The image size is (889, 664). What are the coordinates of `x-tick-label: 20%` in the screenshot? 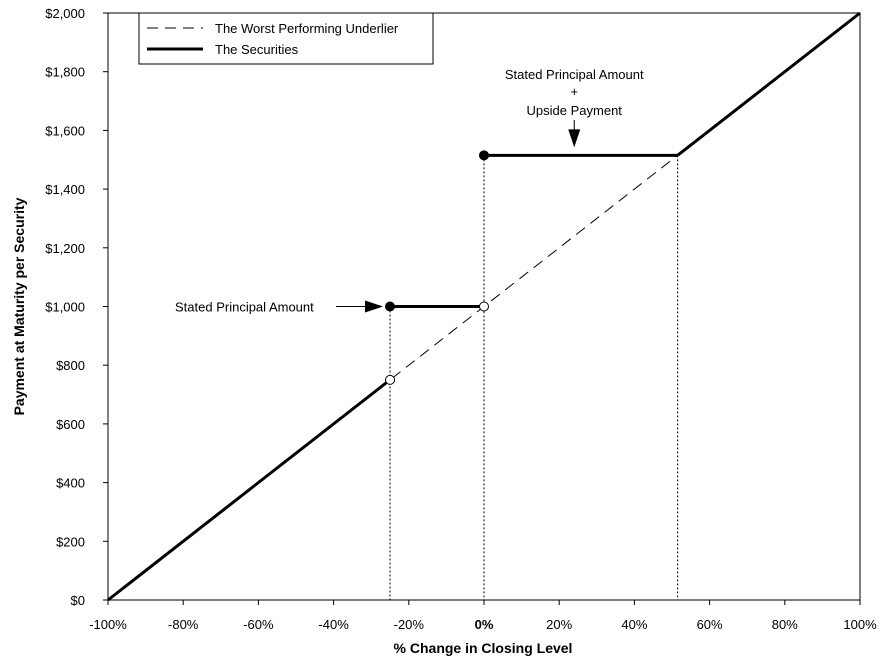 It's located at (559, 624).